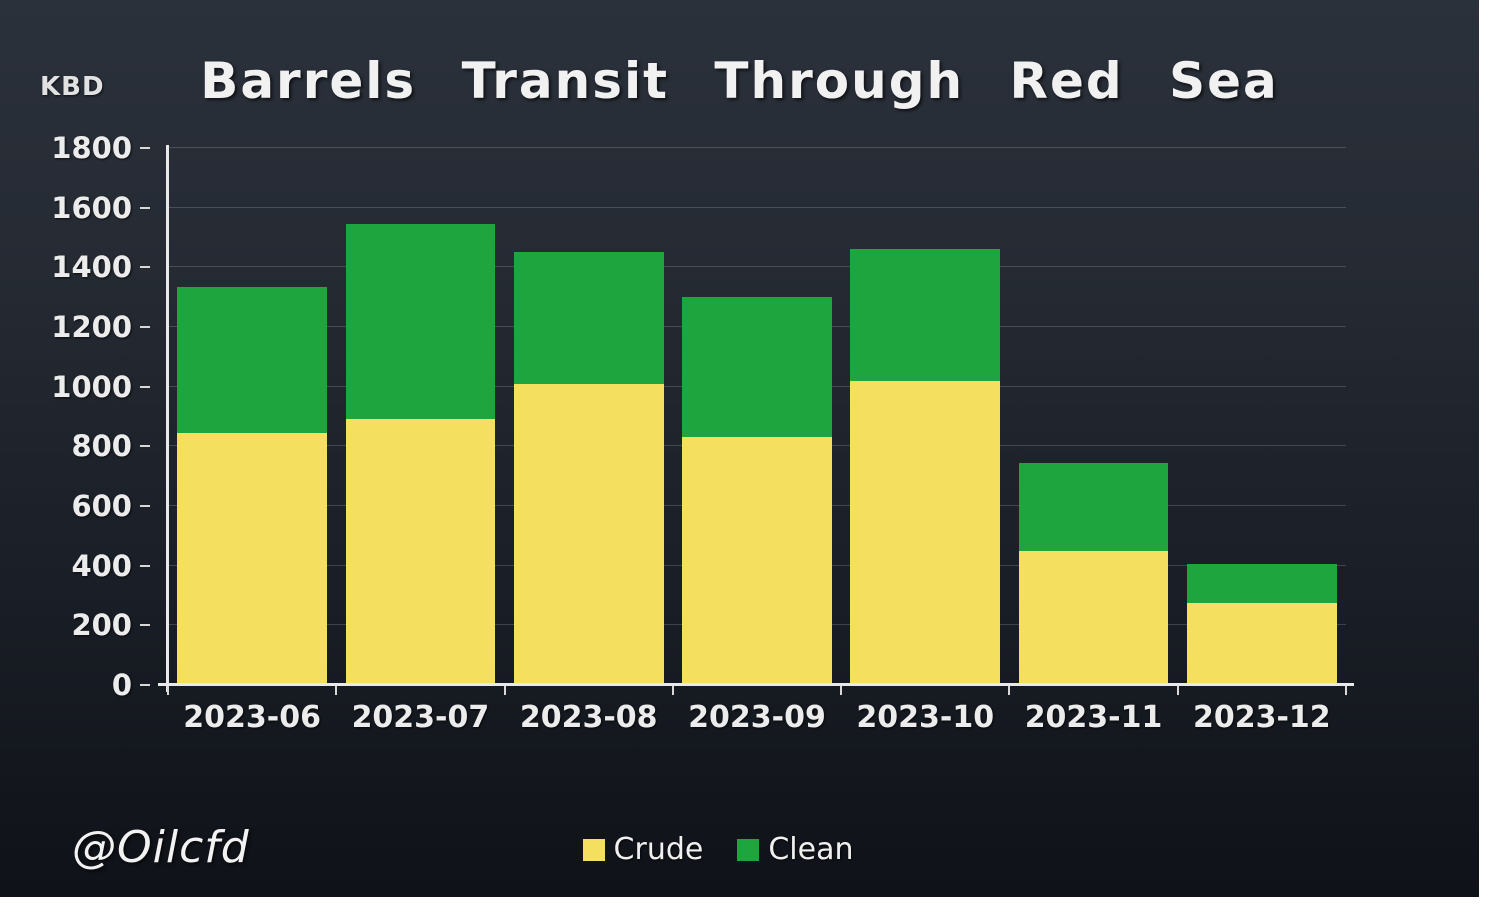 The image size is (1505, 907). Describe the element at coordinates (101, 565) in the screenshot. I see `y-tick-label: 400` at that location.